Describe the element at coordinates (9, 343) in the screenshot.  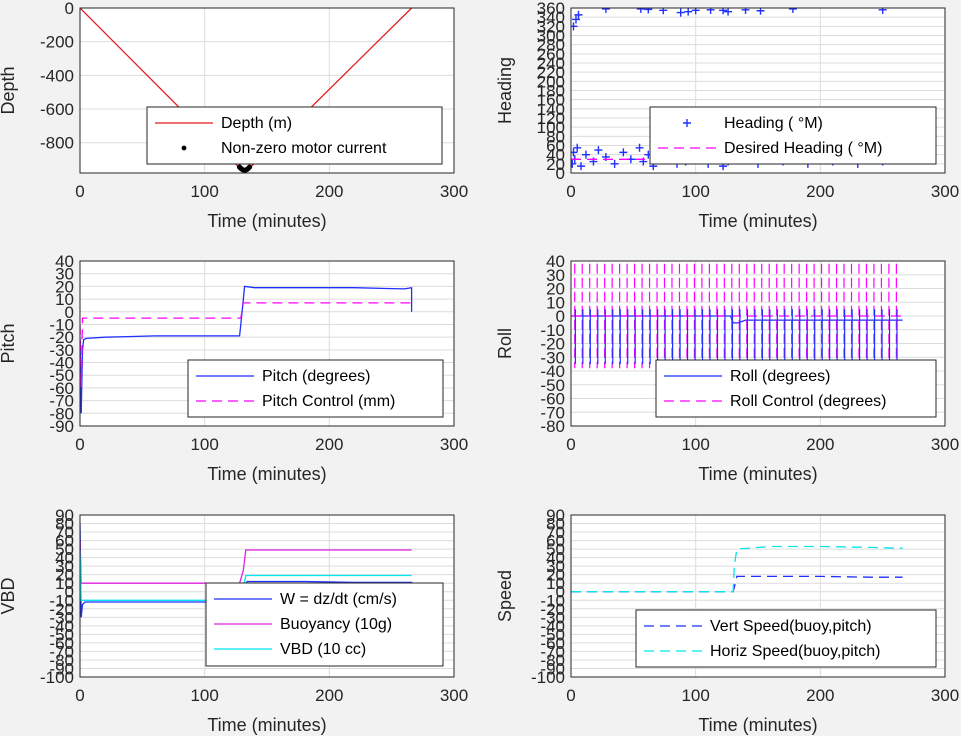
I see `y-axis-label: Pitch` at that location.